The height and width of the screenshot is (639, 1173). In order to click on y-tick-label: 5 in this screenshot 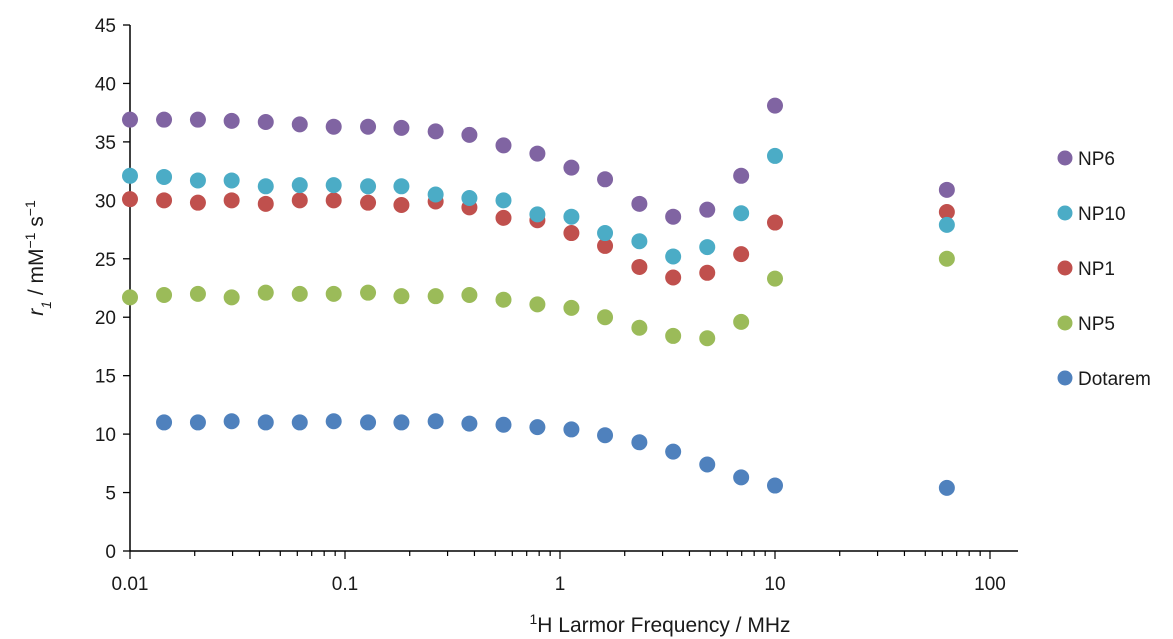, I will do `click(110, 494)`.